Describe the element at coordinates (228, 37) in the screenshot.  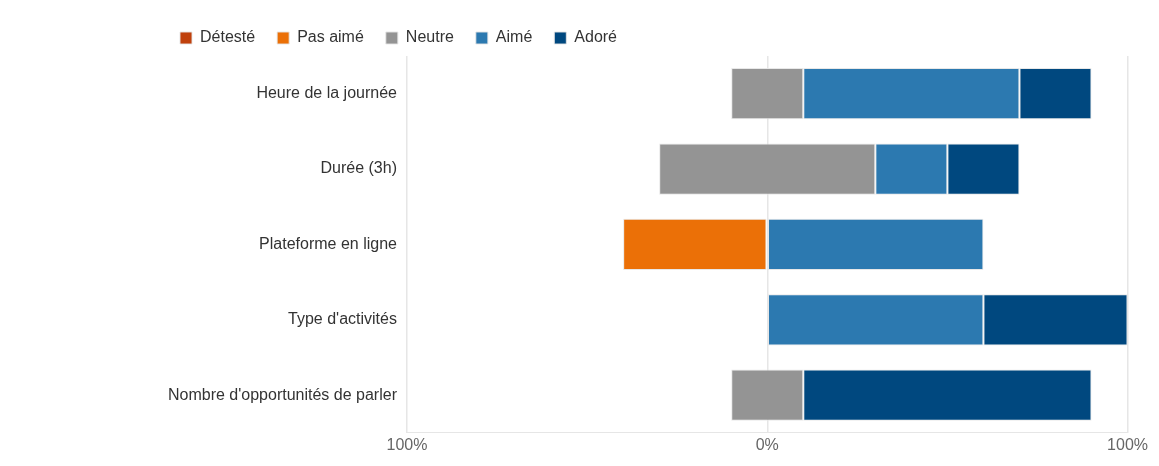
I see `legend-label: Détesté` at that location.